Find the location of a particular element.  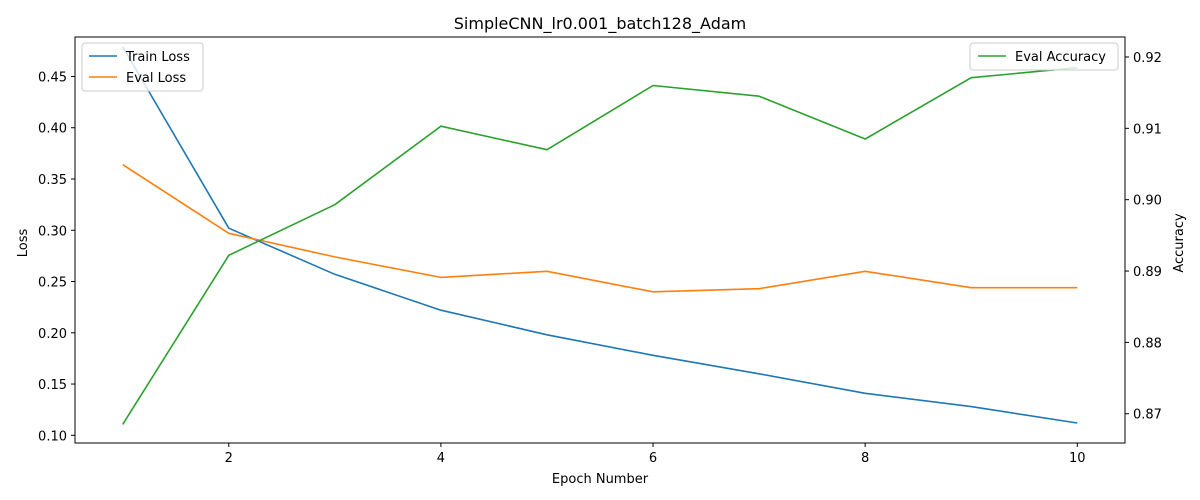

x-axis-label: Epoch Number is located at coordinates (600, 479).